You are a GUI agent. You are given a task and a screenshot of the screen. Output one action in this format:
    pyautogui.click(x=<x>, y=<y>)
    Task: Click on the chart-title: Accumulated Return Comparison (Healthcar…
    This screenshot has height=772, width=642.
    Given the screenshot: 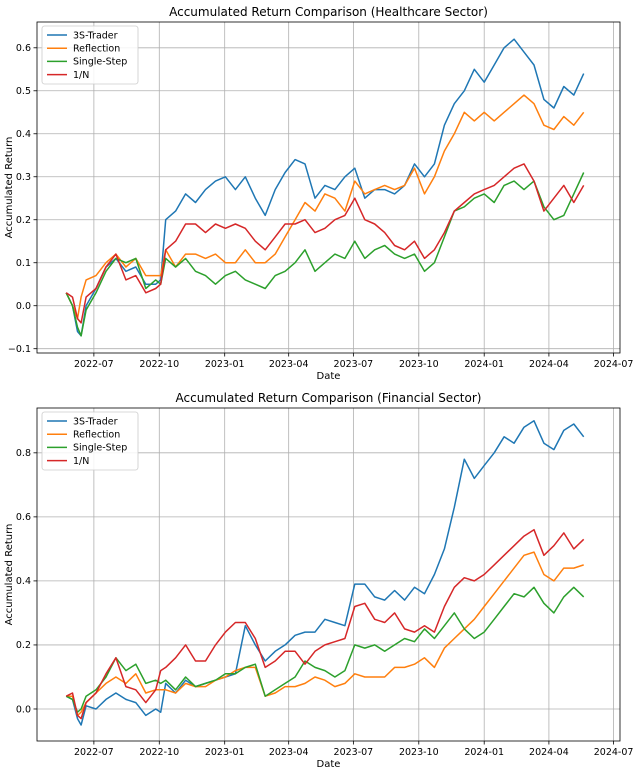 What is the action you would take?
    pyautogui.click(x=328, y=12)
    